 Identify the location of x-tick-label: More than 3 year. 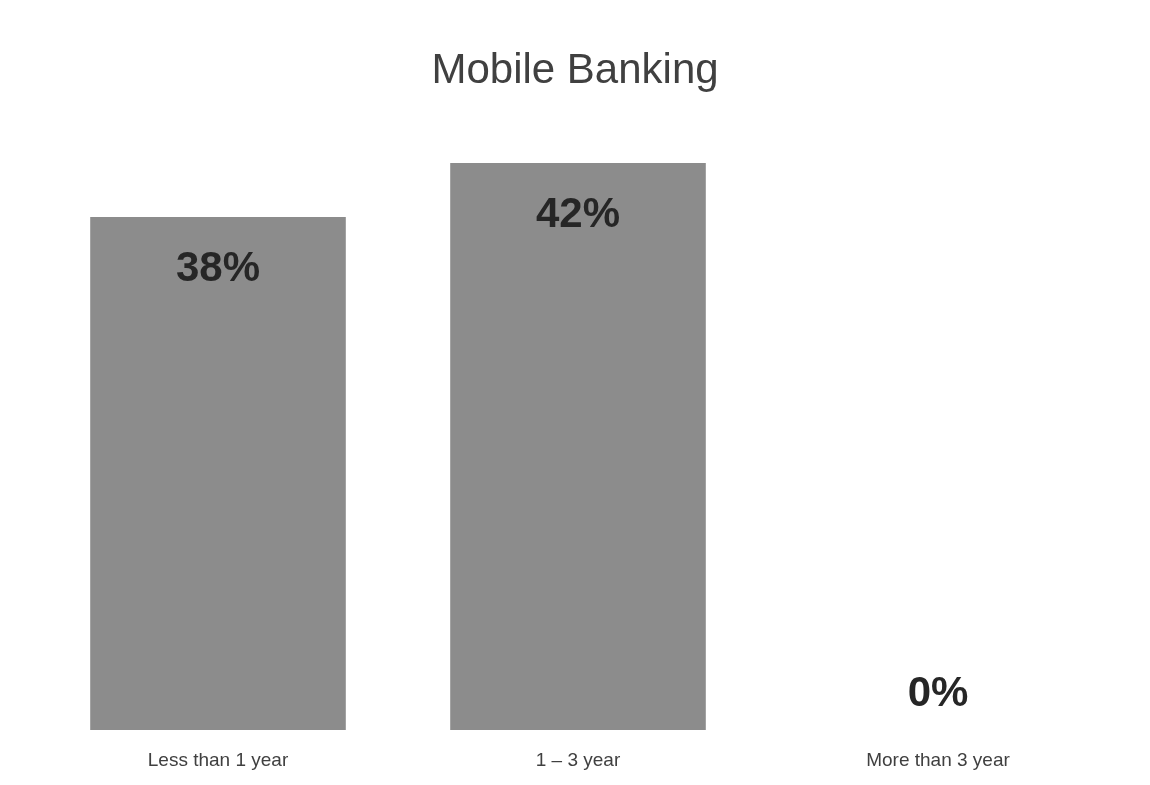
(938, 759).